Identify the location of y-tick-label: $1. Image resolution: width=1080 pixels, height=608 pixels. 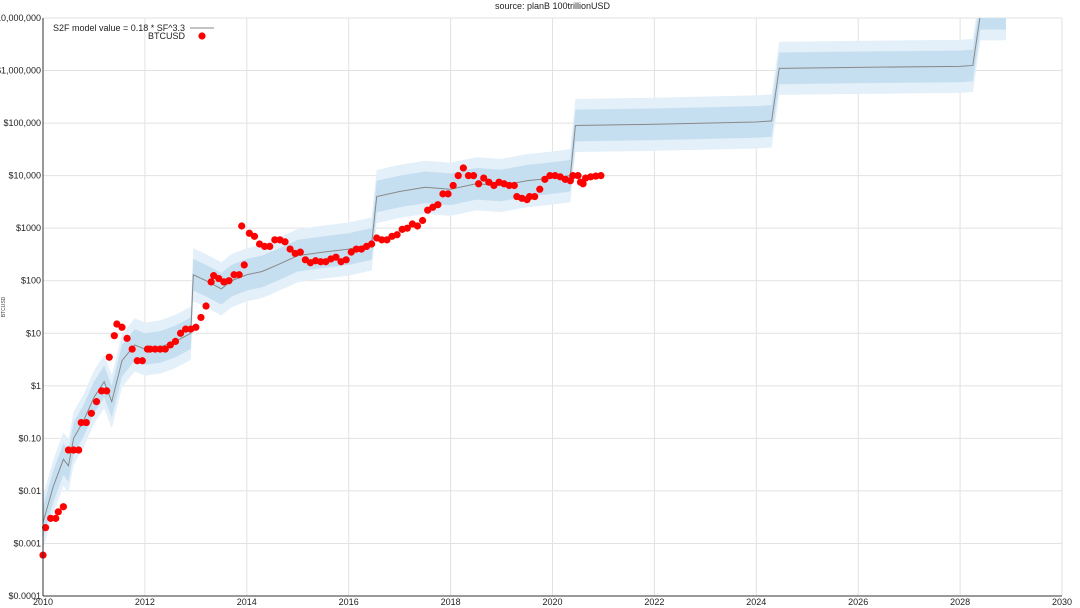
(36, 386).